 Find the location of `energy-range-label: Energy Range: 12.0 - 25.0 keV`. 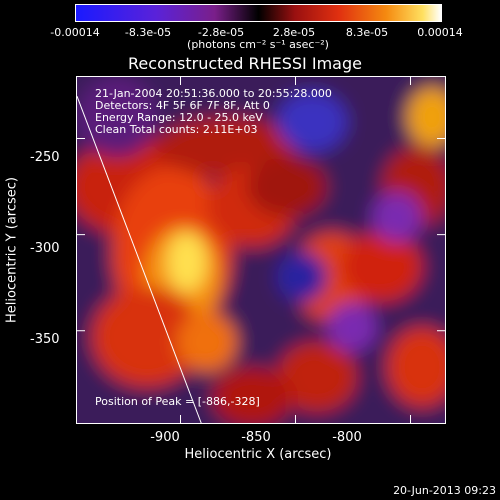

energy-range-label: Energy Range: 12.0 - 25.0 keV is located at coordinates (179, 117).